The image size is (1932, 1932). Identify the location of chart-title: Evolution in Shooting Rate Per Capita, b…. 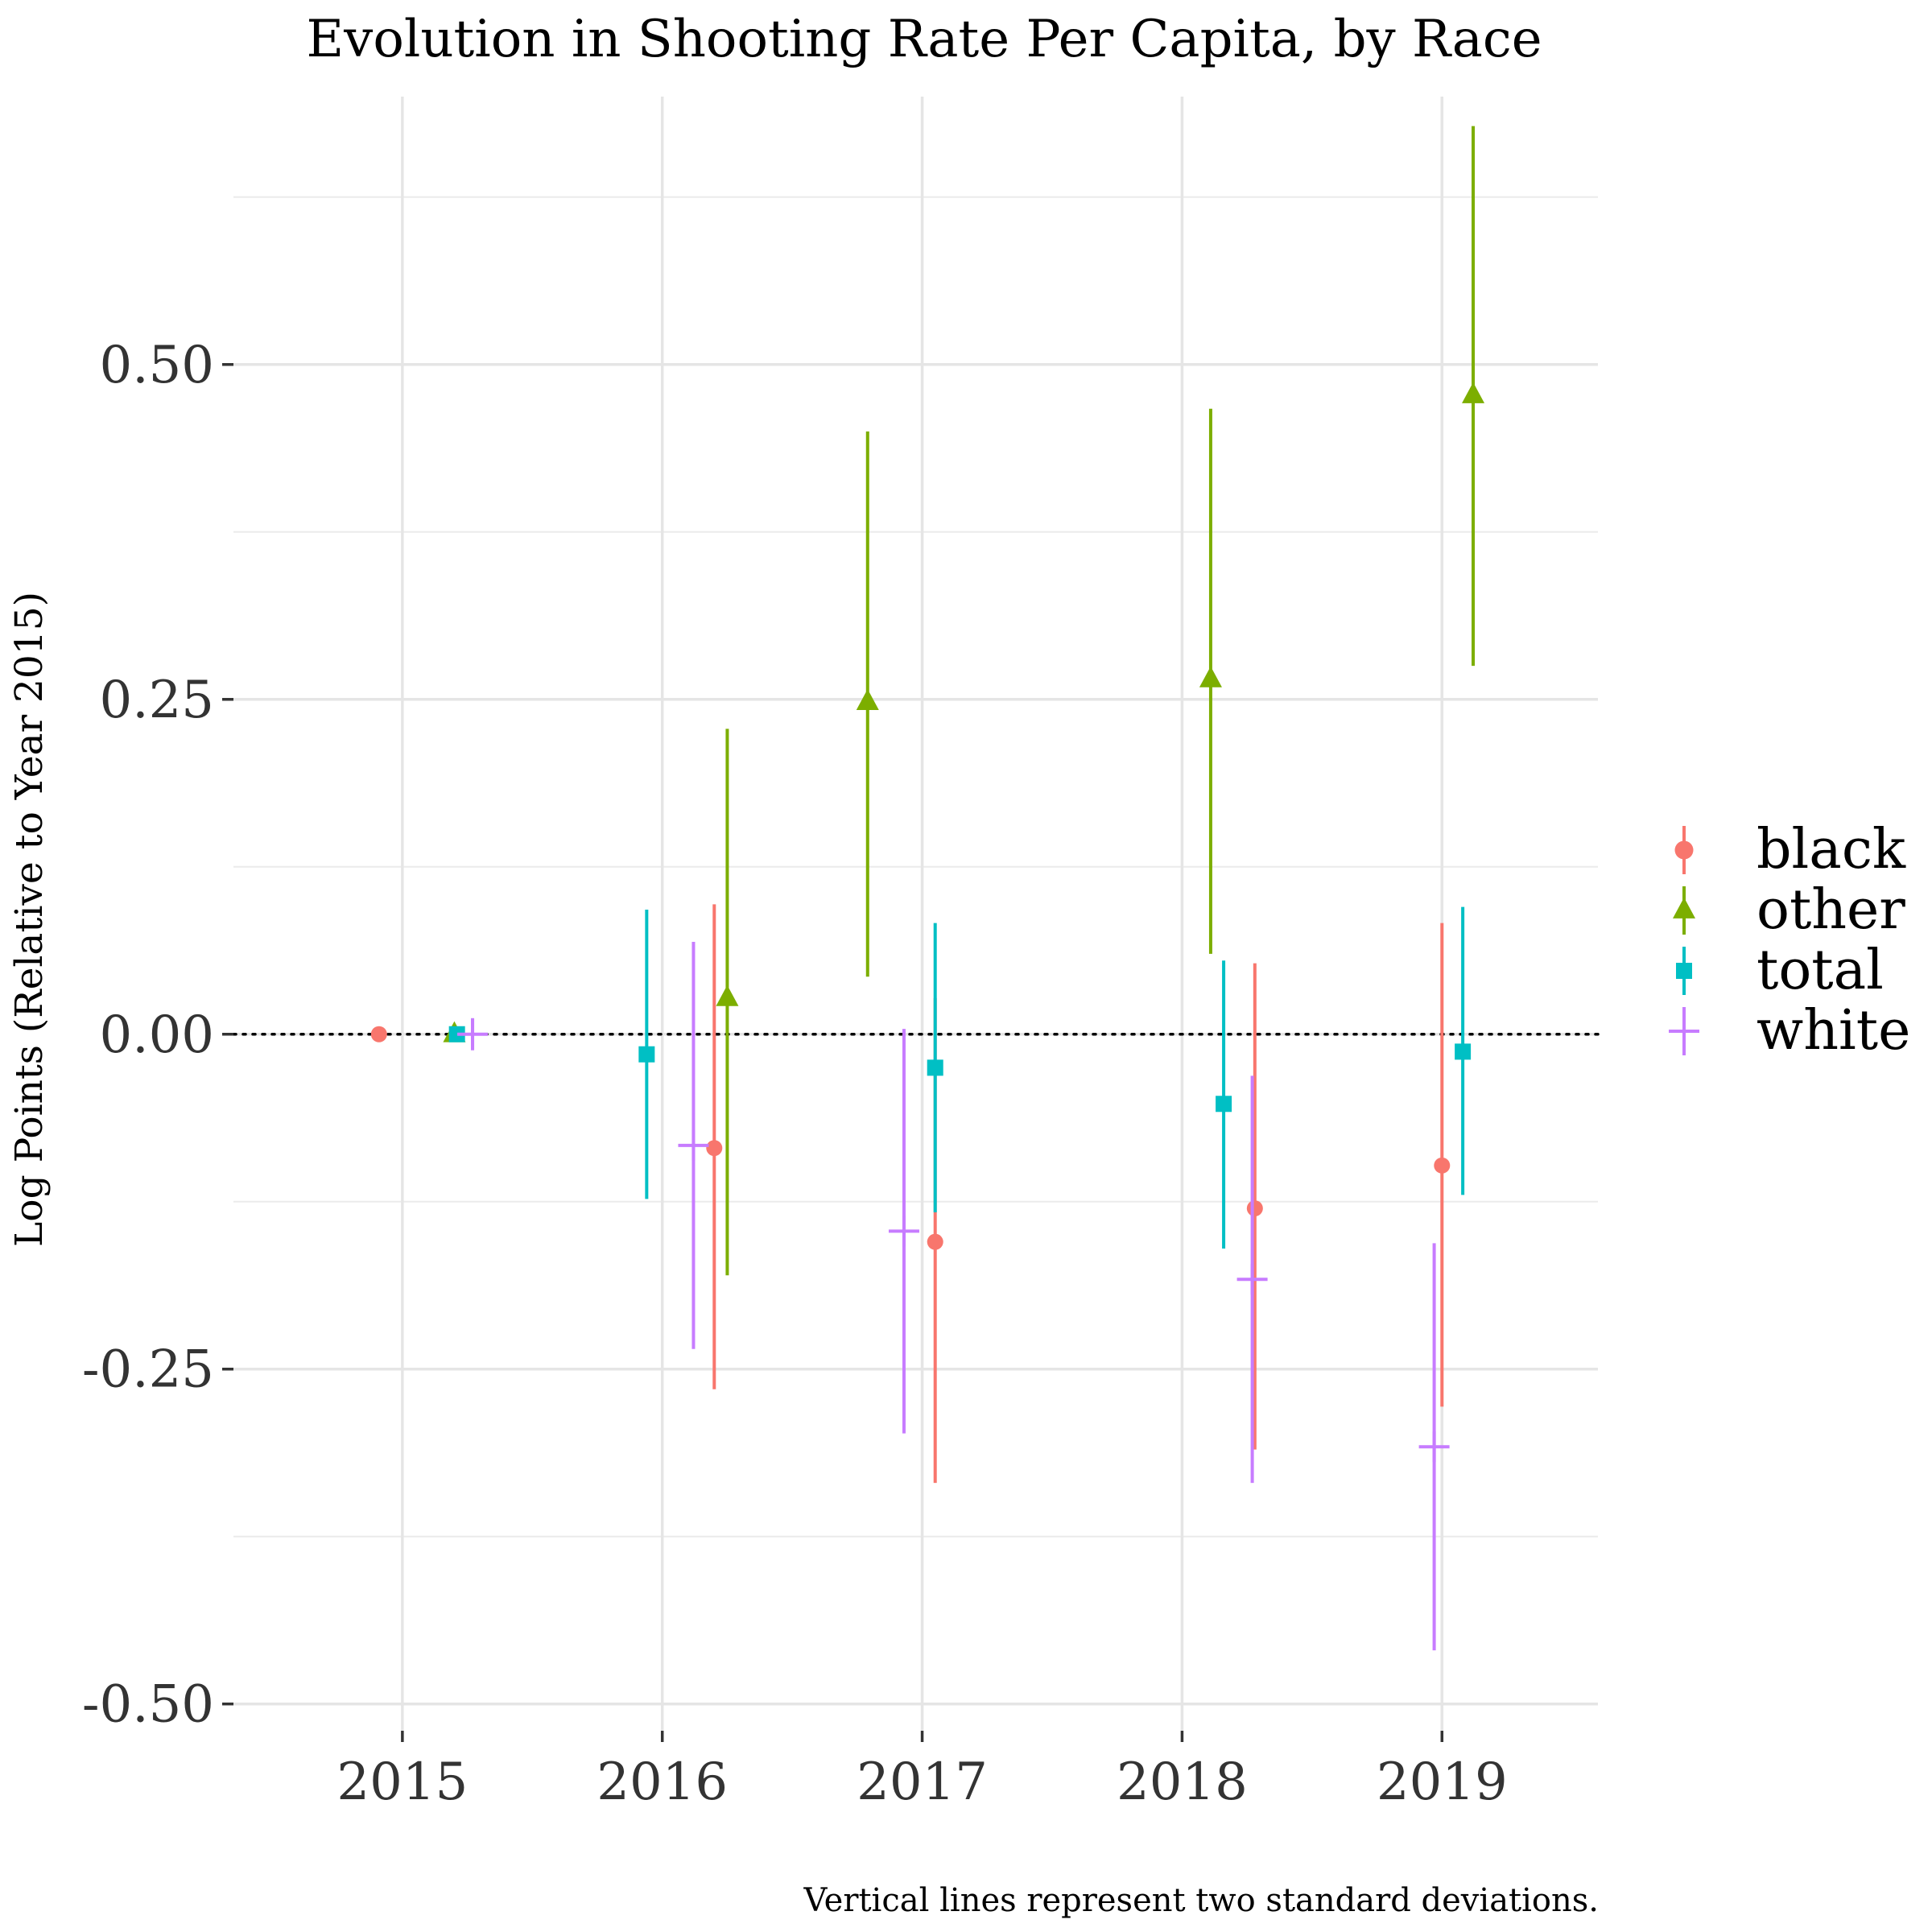
(924, 39).